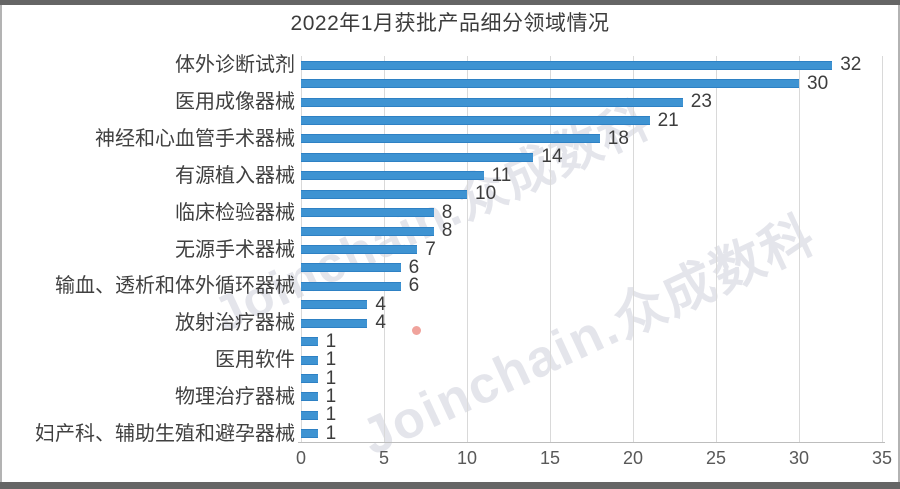 This screenshot has width=900, height=489. Describe the element at coordinates (701, 102) in the screenshot. I see `value-label: 23` at that location.